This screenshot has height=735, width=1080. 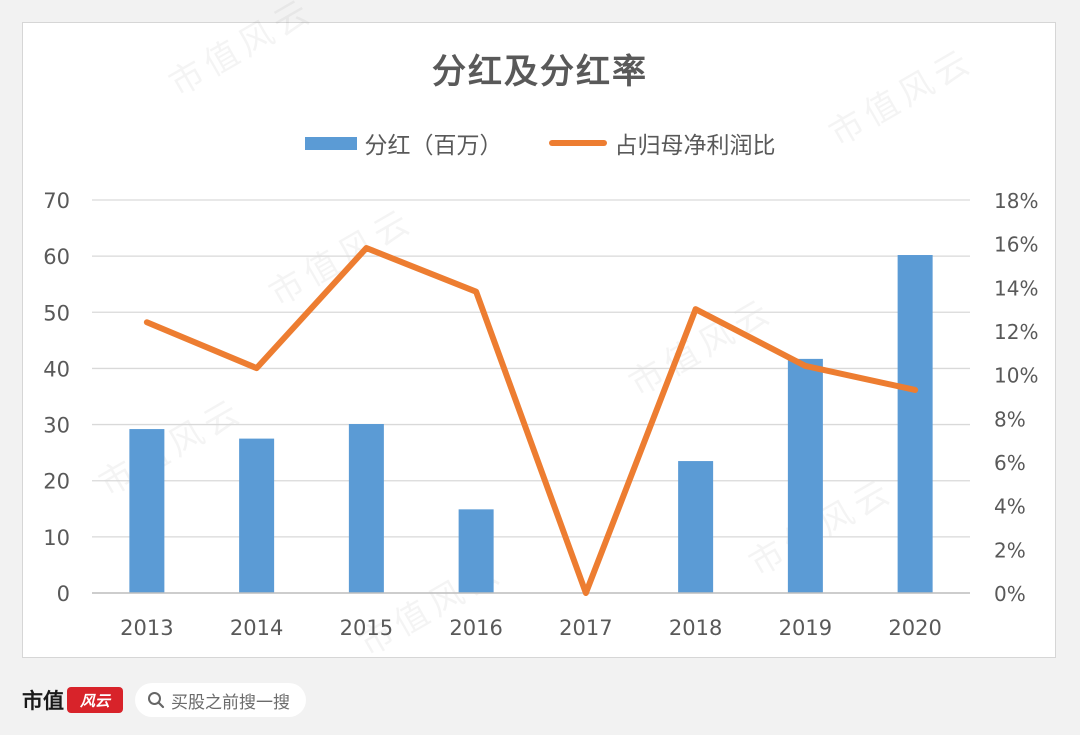 What do you see at coordinates (1016, 201) in the screenshot?
I see `y-right-tick-label: 18%` at bounding box center [1016, 201].